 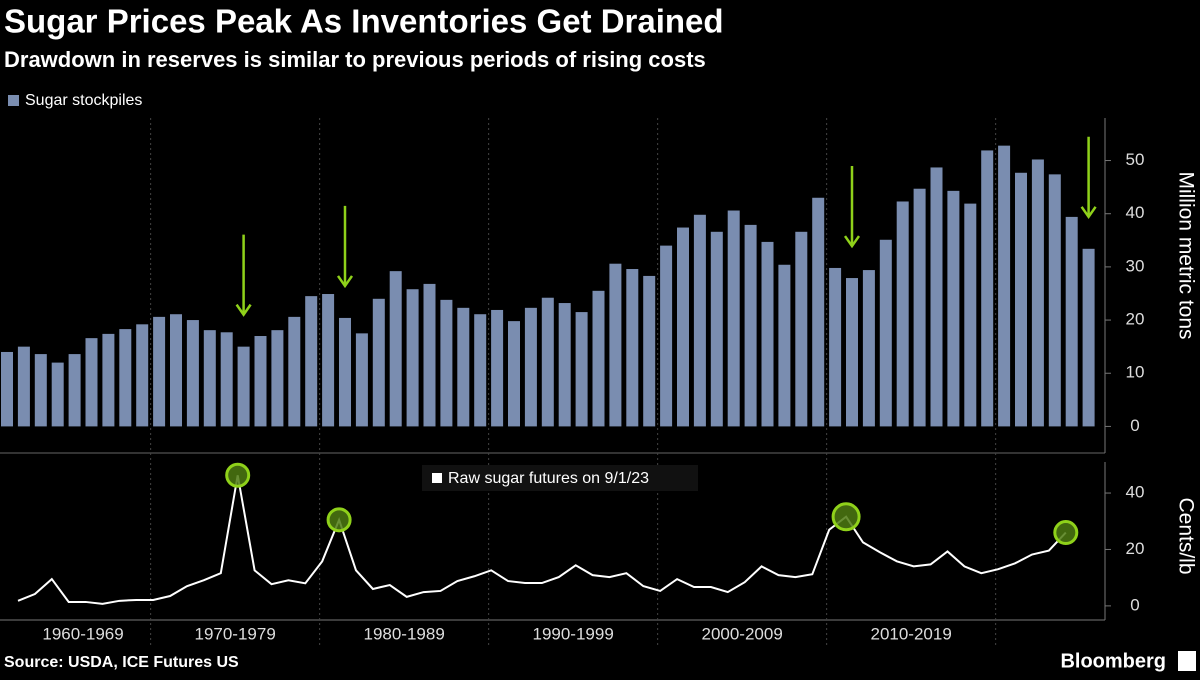 I want to click on legend-label: Raw sugar futures on 9/1/23, so click(x=548, y=478).